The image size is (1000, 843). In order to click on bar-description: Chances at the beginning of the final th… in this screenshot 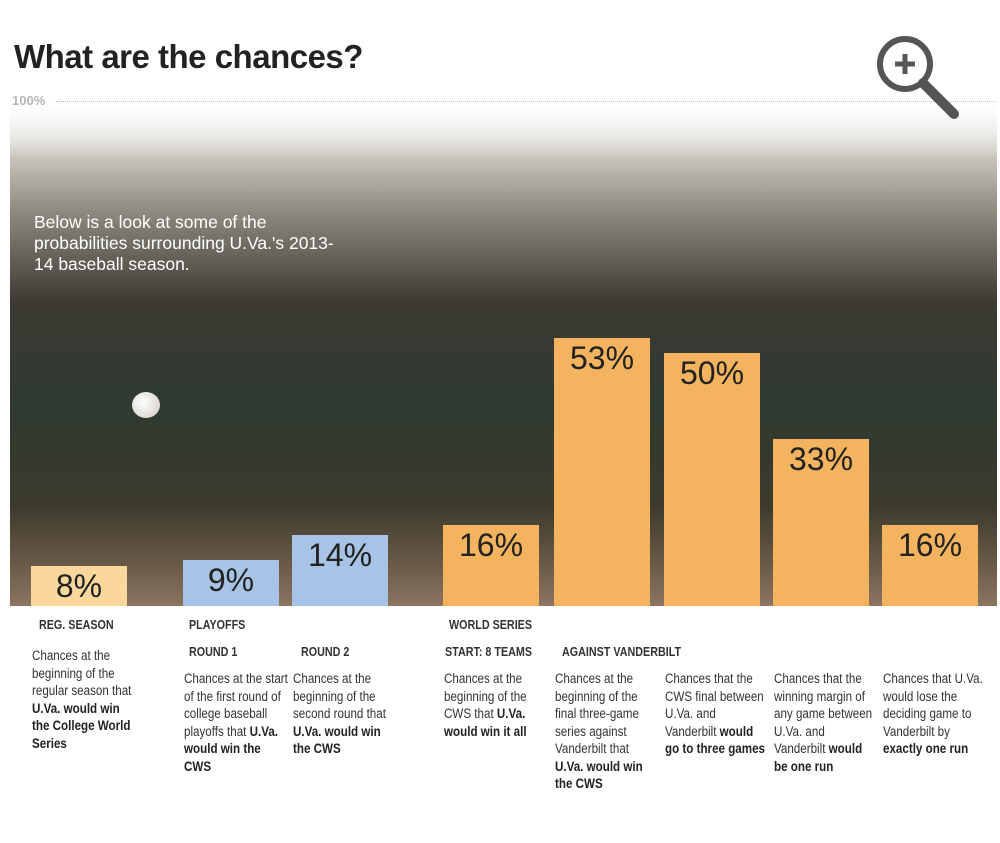, I will do `click(599, 731)`.